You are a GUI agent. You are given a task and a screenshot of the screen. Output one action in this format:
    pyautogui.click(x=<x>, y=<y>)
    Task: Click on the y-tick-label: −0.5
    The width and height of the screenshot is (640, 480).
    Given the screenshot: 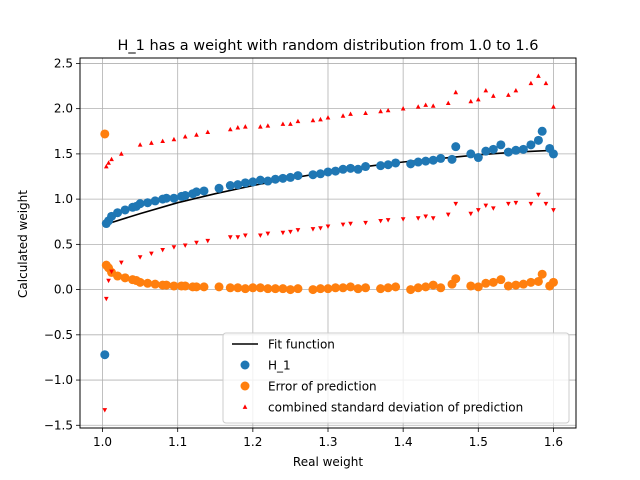 What is the action you would take?
    pyautogui.click(x=58, y=335)
    